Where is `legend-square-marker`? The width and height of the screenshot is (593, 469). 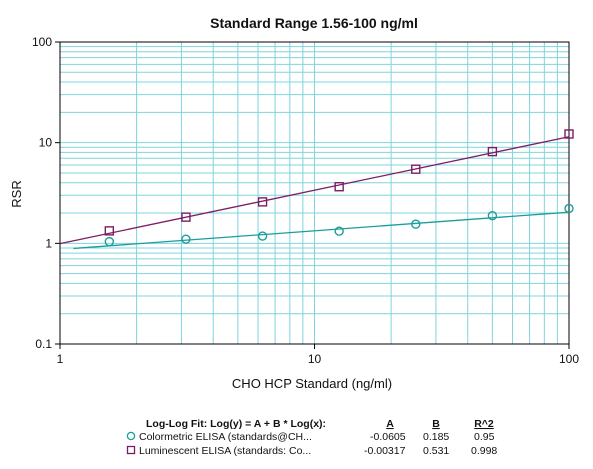 legend-square-marker is located at coordinates (131, 450).